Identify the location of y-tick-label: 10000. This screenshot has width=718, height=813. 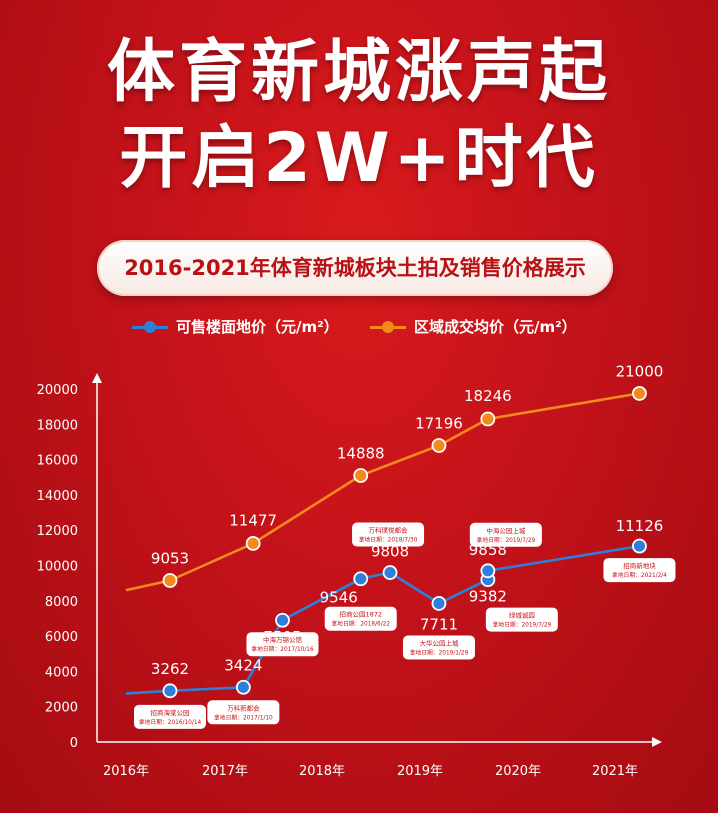
(57, 567).